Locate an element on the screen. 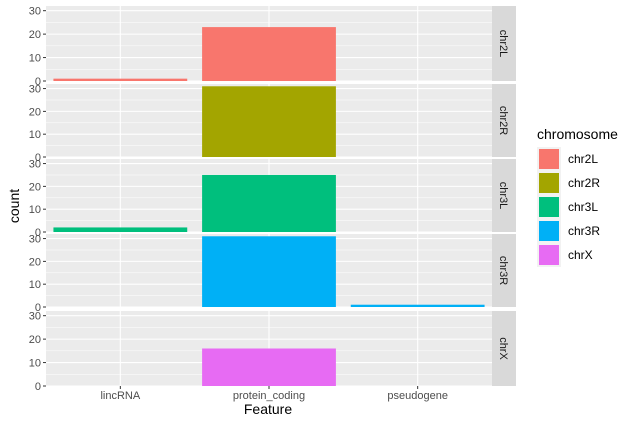 This screenshot has height=425, width=640. legend-label-chrX: chrX is located at coordinates (580, 255).